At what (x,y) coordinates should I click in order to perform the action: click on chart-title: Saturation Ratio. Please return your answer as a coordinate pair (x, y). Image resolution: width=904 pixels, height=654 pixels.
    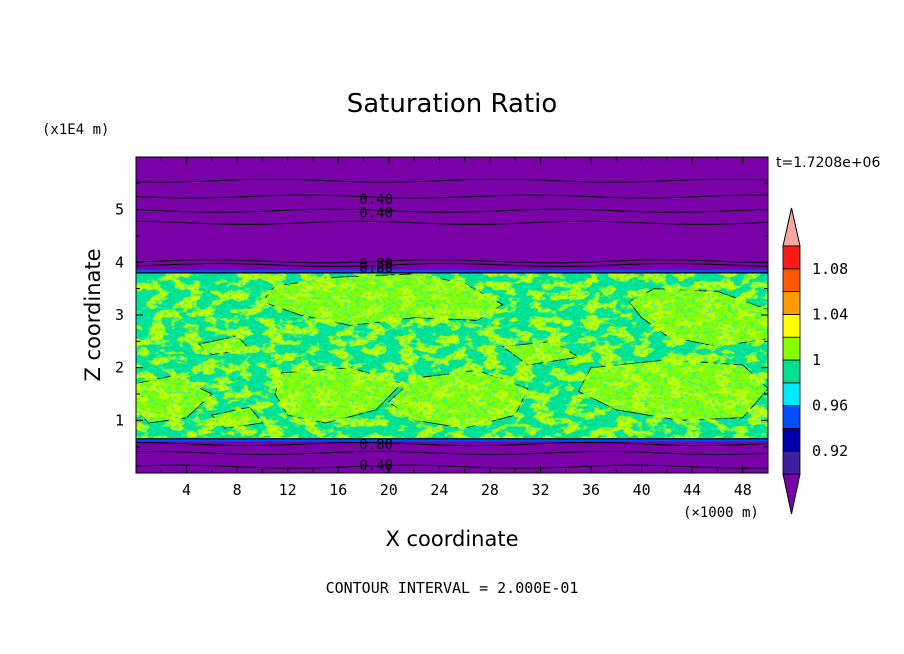
    Looking at the image, I should click on (452, 104).